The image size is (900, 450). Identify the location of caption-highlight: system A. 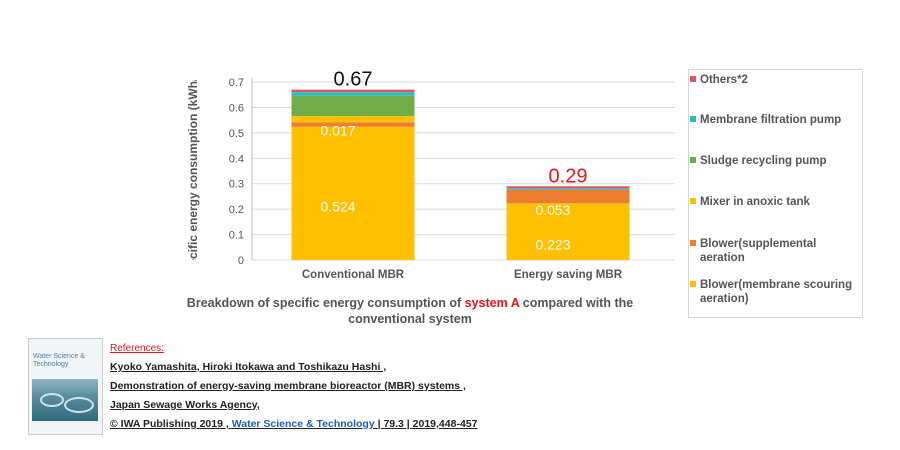
(492, 303).